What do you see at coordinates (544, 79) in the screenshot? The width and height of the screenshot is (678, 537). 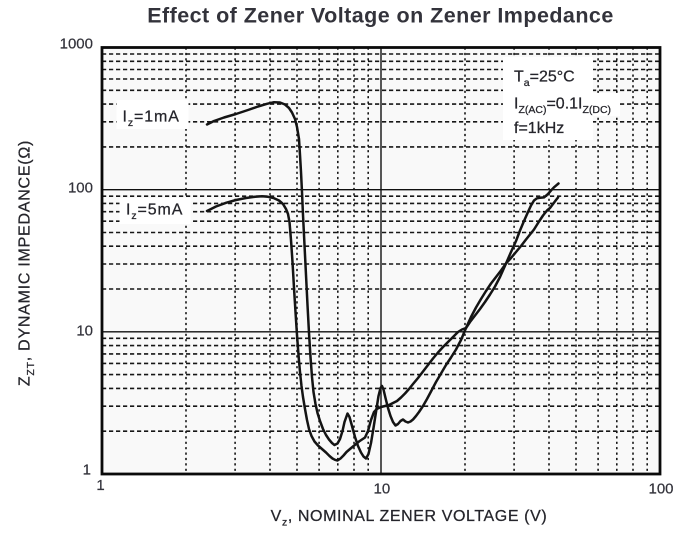 I see `svg-text: Ta=25°C` at bounding box center [544, 79].